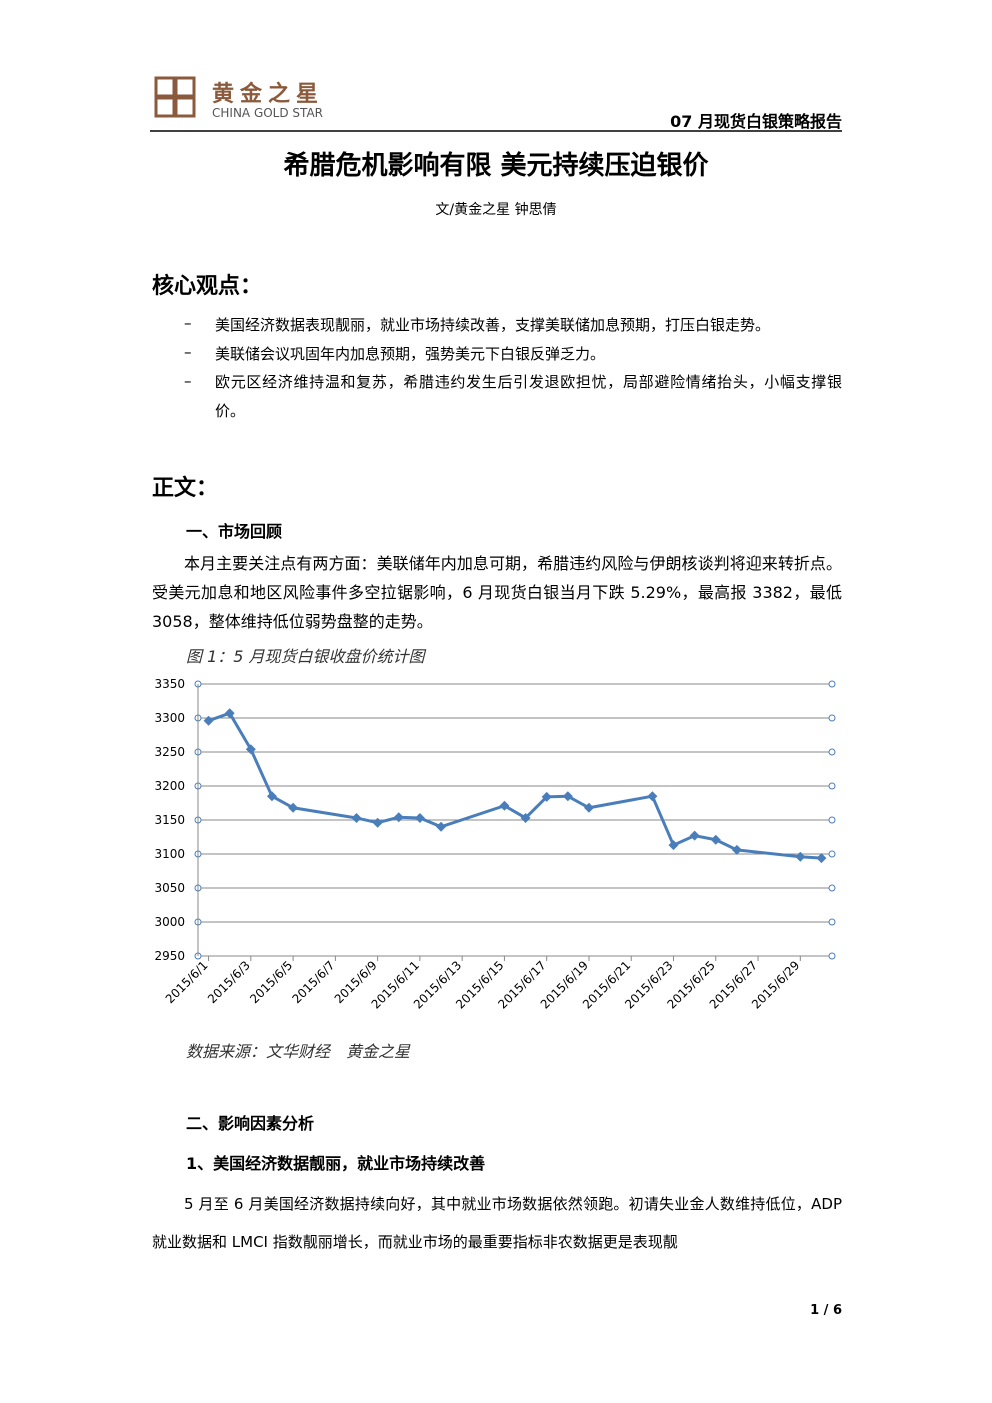  Describe the element at coordinates (187, 982) in the screenshot. I see `x-tick-label: 2015/6/1` at that location.